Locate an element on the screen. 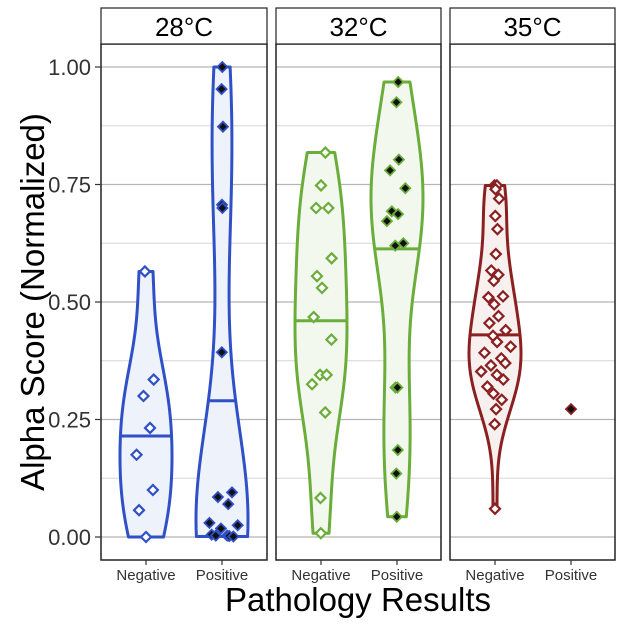 The height and width of the screenshot is (624, 624). x-axis-title: Pathology Results is located at coordinates (358, 599).